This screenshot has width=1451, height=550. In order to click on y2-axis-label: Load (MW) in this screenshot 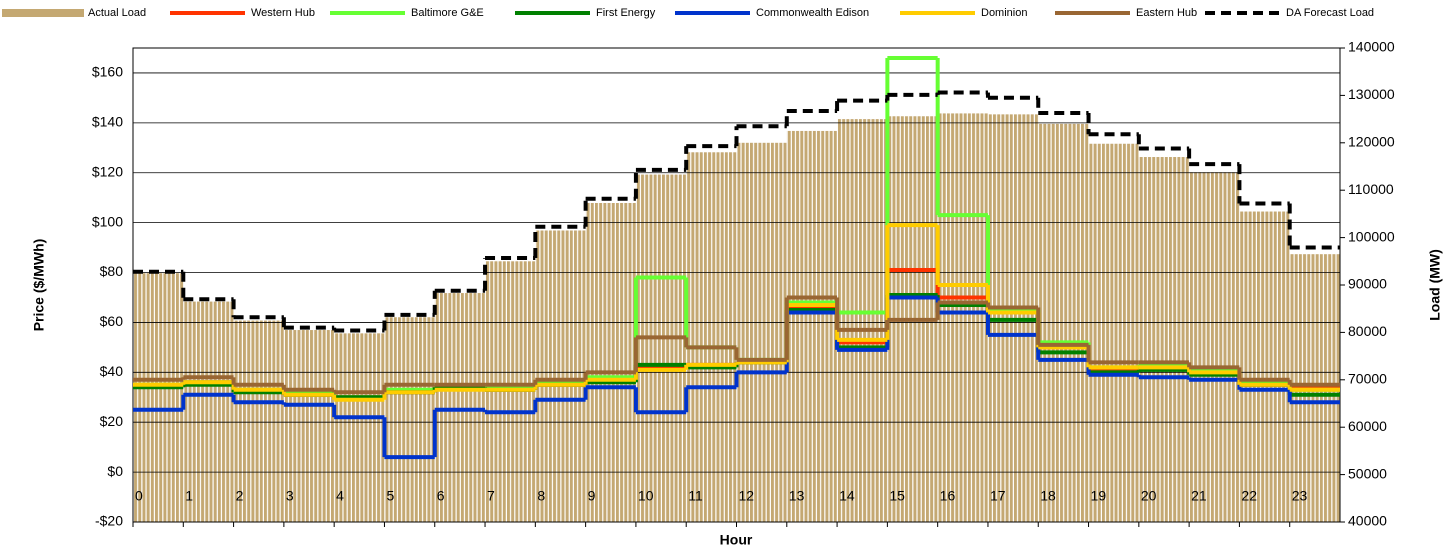, I will do `click(1435, 285)`.